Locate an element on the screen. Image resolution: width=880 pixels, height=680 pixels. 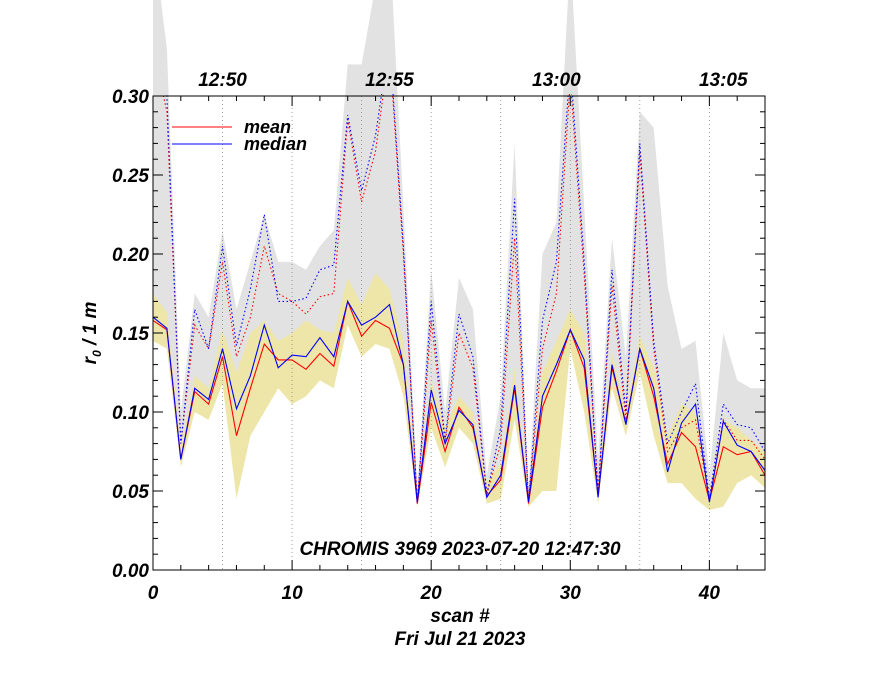
y-axis-label-rest: / 1 m is located at coordinates (90, 326).